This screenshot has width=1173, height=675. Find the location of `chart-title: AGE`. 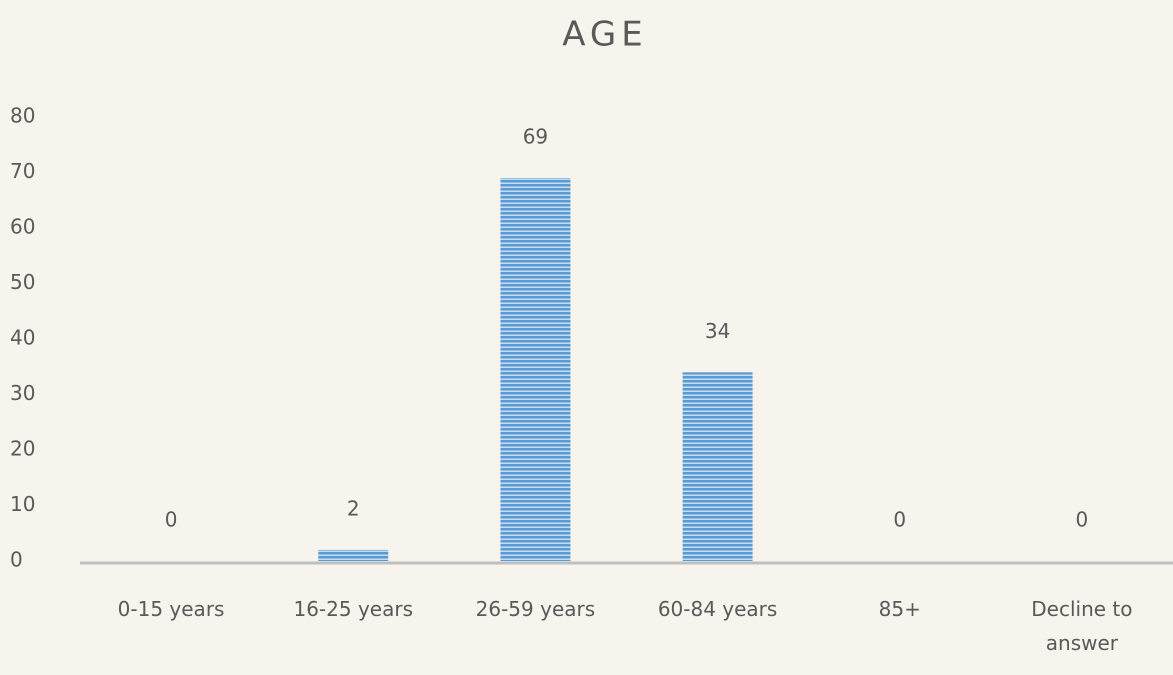

chart-title: AGE is located at coordinates (605, 35).